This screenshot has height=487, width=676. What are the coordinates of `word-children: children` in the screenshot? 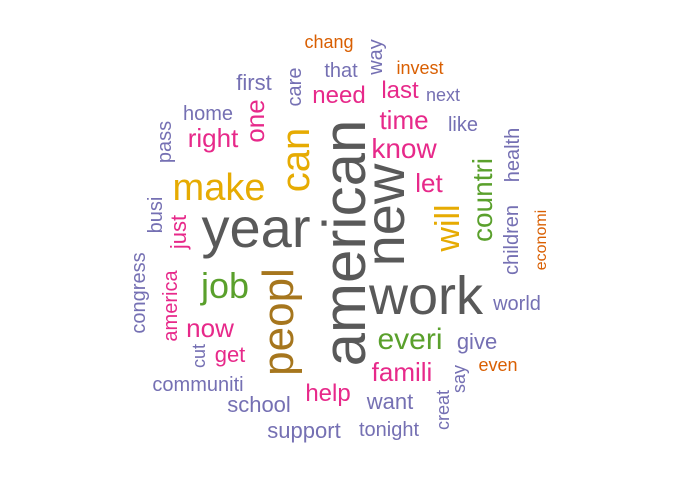 It's located at (512, 240).